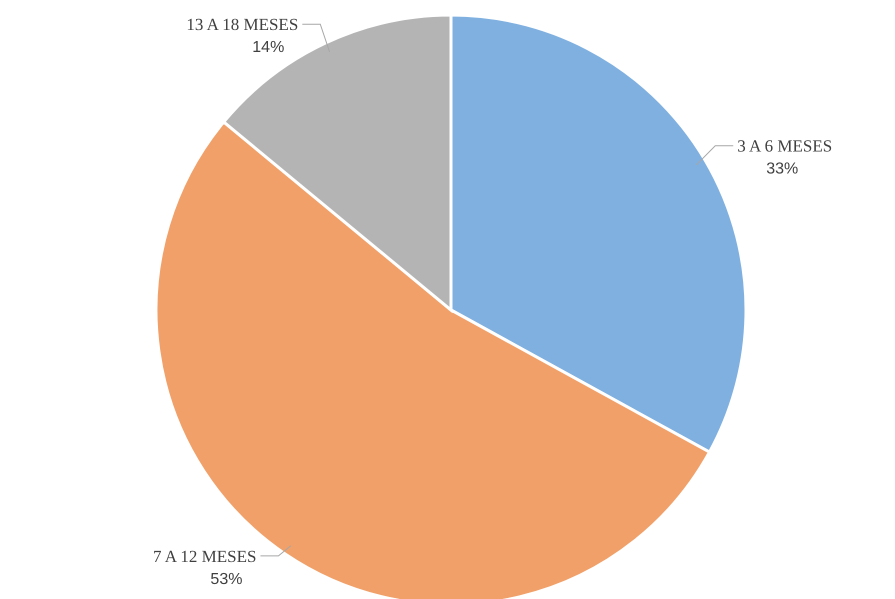 Image resolution: width=895 pixels, height=599 pixels. What do you see at coordinates (242, 24) in the screenshot?
I see `slice-label: 13 A 18 MESES` at bounding box center [242, 24].